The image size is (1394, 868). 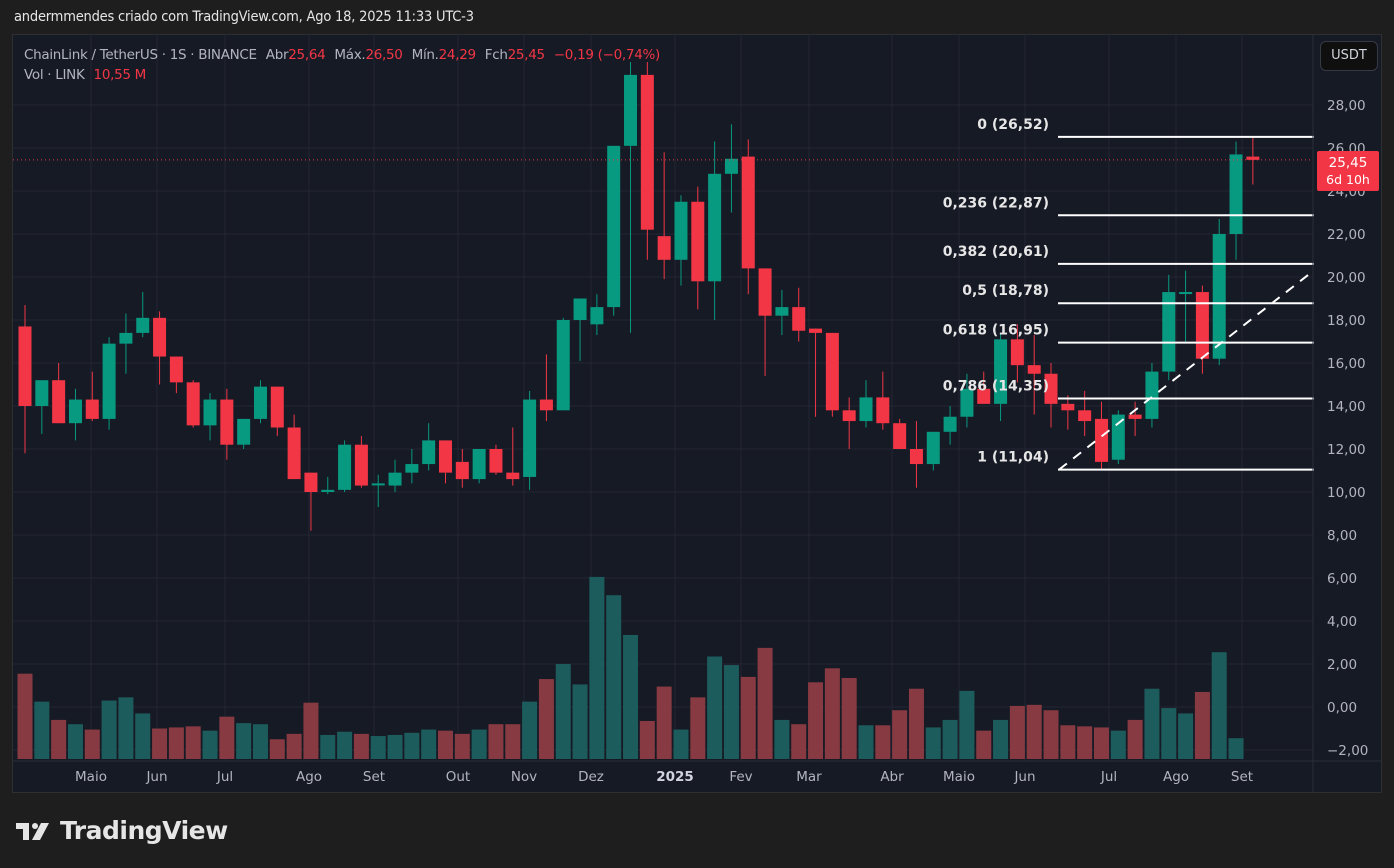 What do you see at coordinates (1186, 303) in the screenshot?
I see `fibonacci-retracement` at bounding box center [1186, 303].